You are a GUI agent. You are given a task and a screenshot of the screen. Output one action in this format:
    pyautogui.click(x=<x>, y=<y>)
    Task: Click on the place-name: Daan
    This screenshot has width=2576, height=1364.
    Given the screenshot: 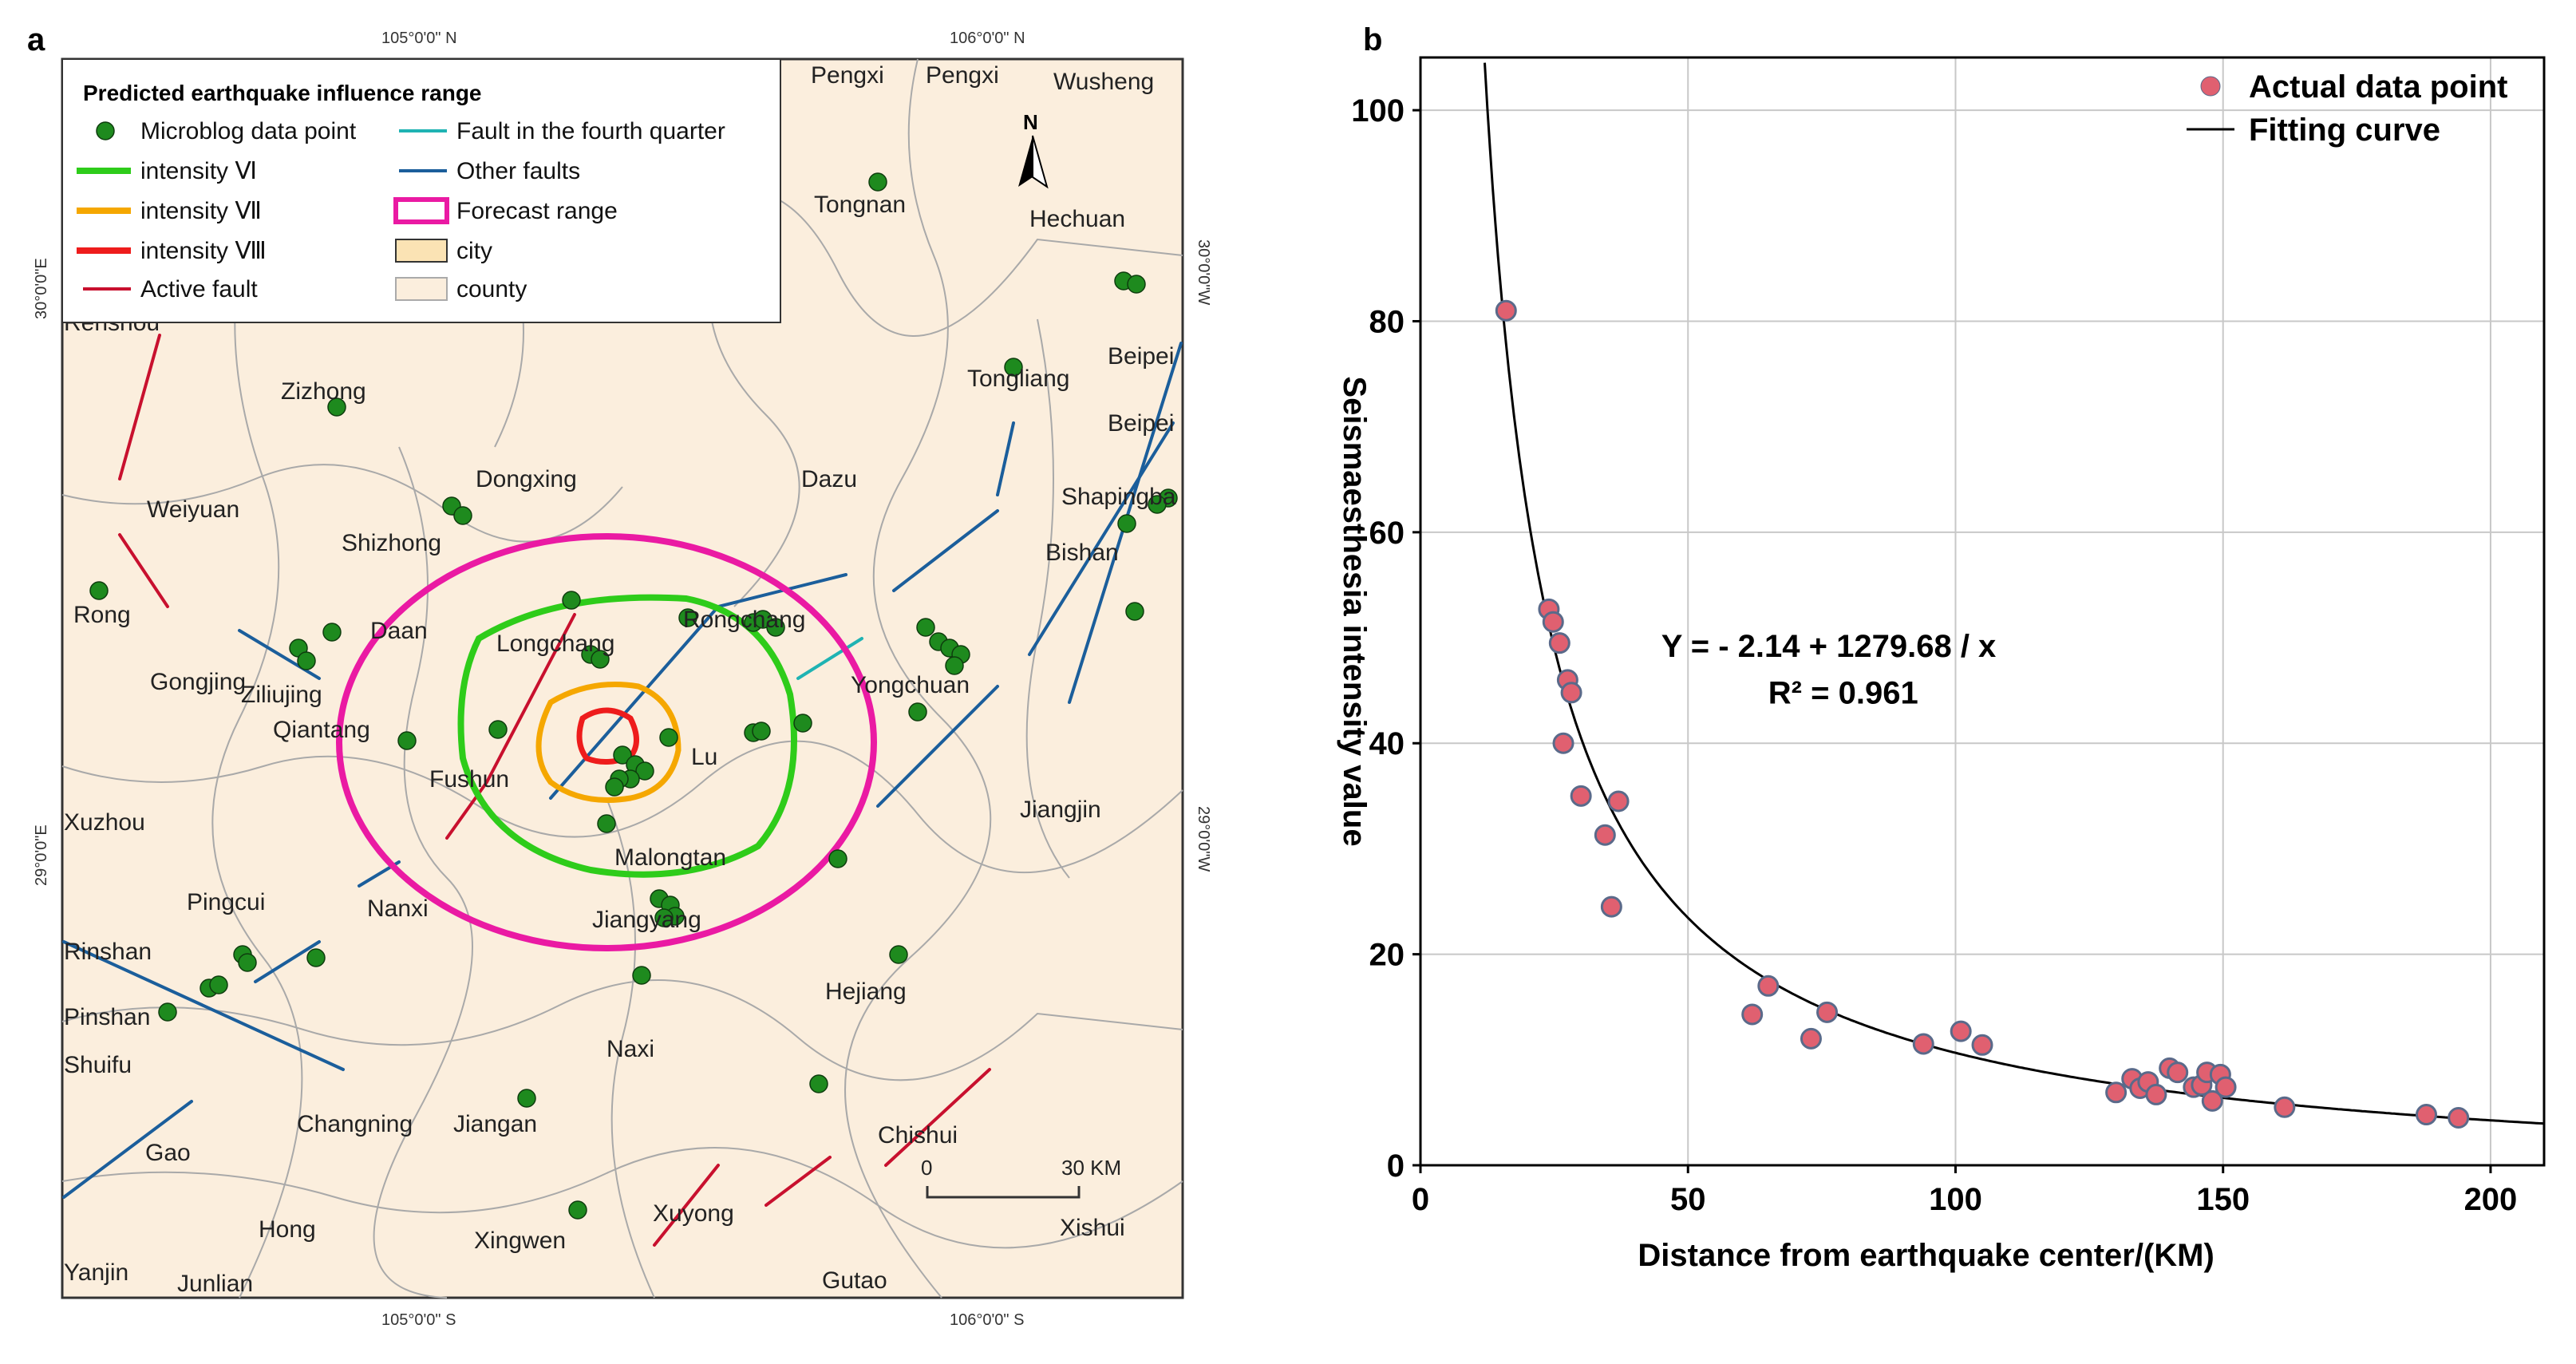 What is the action you would take?
    pyautogui.click(x=399, y=631)
    